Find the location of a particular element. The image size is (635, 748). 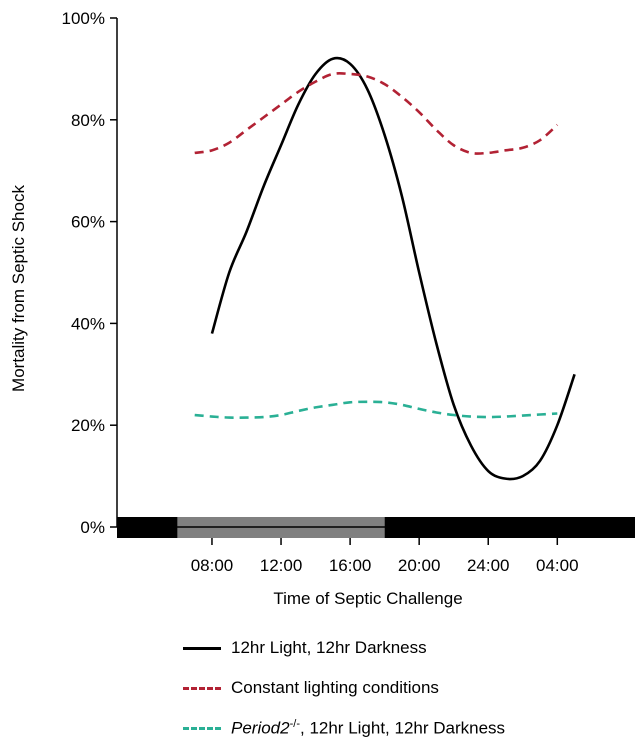

legend-swatch-dashed-teal is located at coordinates (202, 728).